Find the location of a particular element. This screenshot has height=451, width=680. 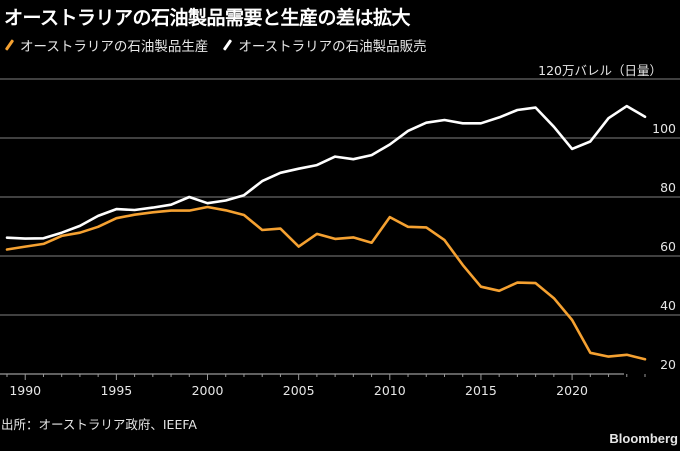

brand-logo: Bloomberg is located at coordinates (643, 438).